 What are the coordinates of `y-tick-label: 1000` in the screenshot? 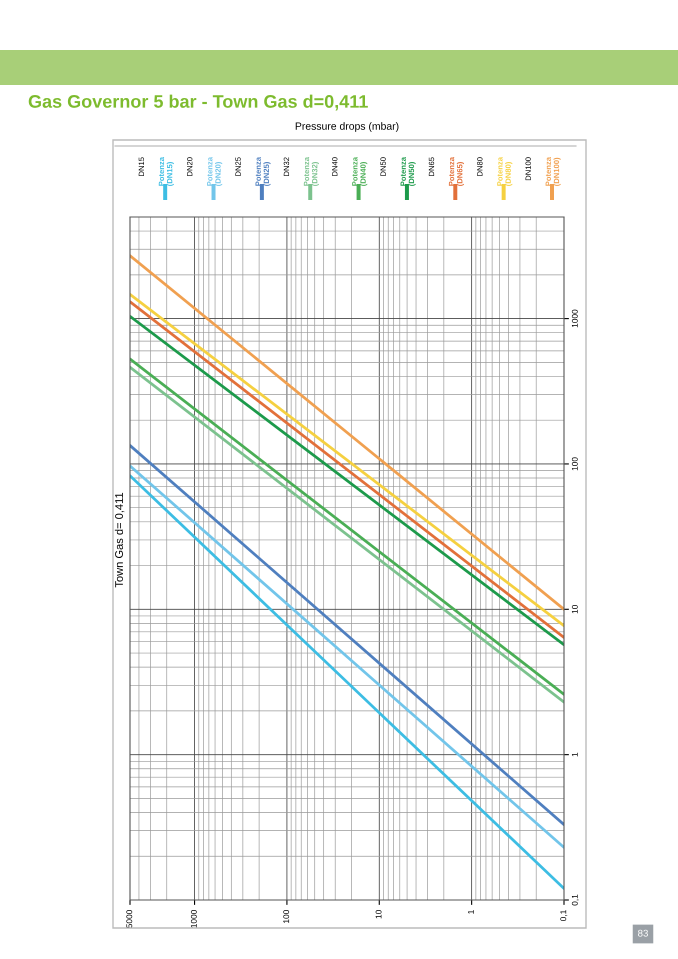 It's located at (575, 319).